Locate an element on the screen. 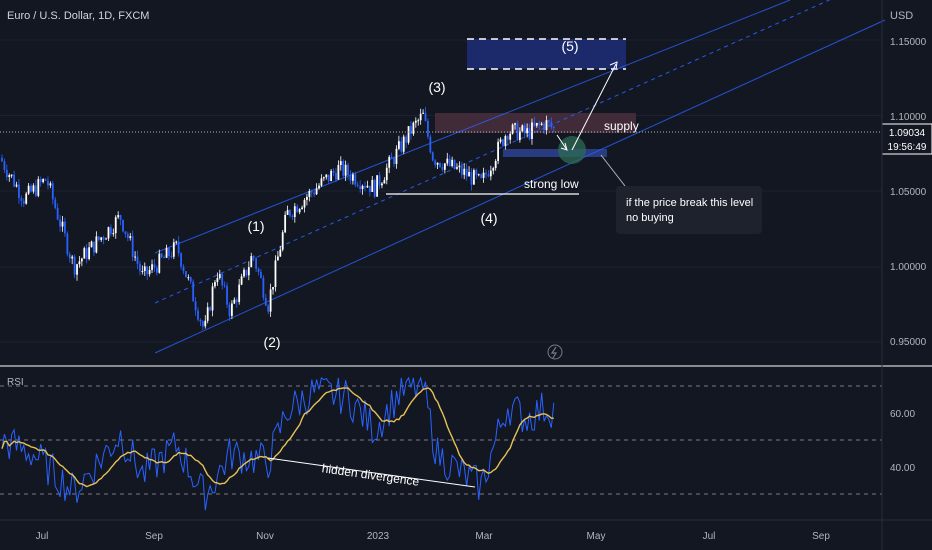 This screenshot has width=932, height=550. lightning-icon is located at coordinates (554, 352).